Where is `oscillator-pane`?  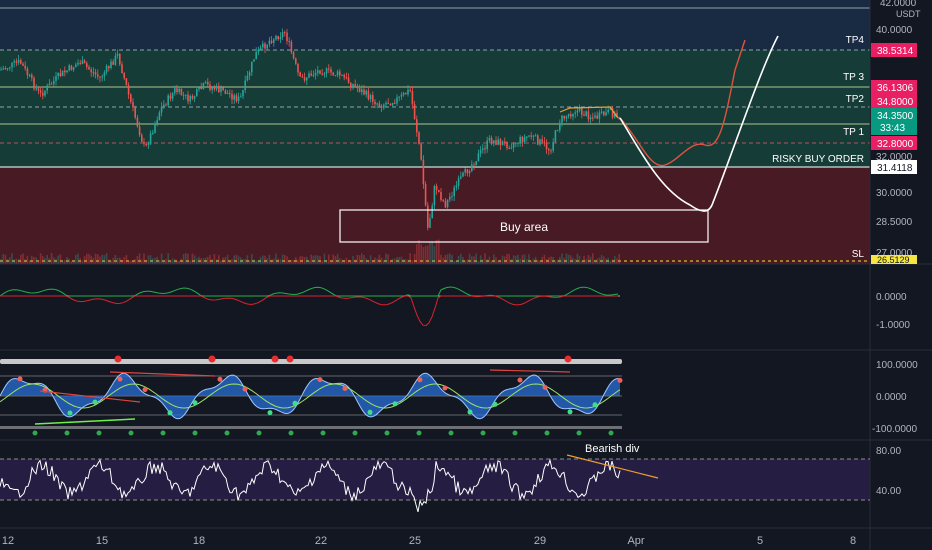
oscillator-pane is located at coordinates (311, 395).